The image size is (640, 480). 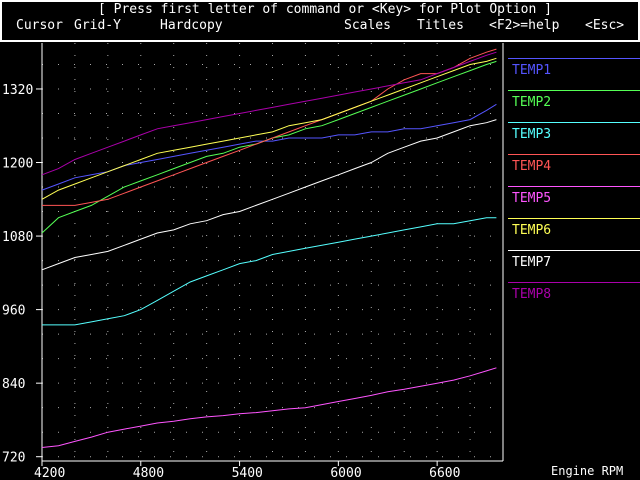 What do you see at coordinates (13, 458) in the screenshot?
I see `y-tick-label: 720` at bounding box center [13, 458].